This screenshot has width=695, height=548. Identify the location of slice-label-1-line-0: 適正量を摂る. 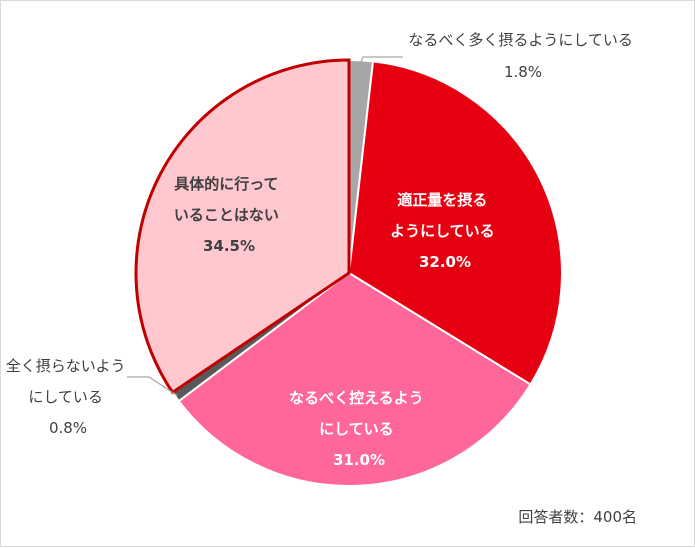
(442, 200).